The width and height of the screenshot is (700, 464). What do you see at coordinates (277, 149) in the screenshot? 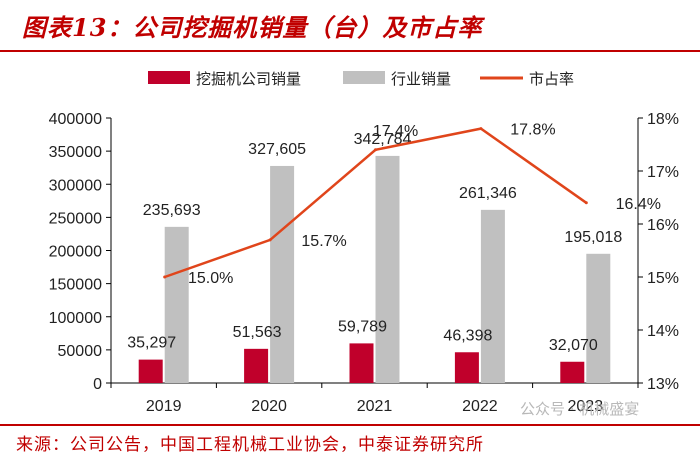
I see `industry-data-label: 327,605` at bounding box center [277, 149].